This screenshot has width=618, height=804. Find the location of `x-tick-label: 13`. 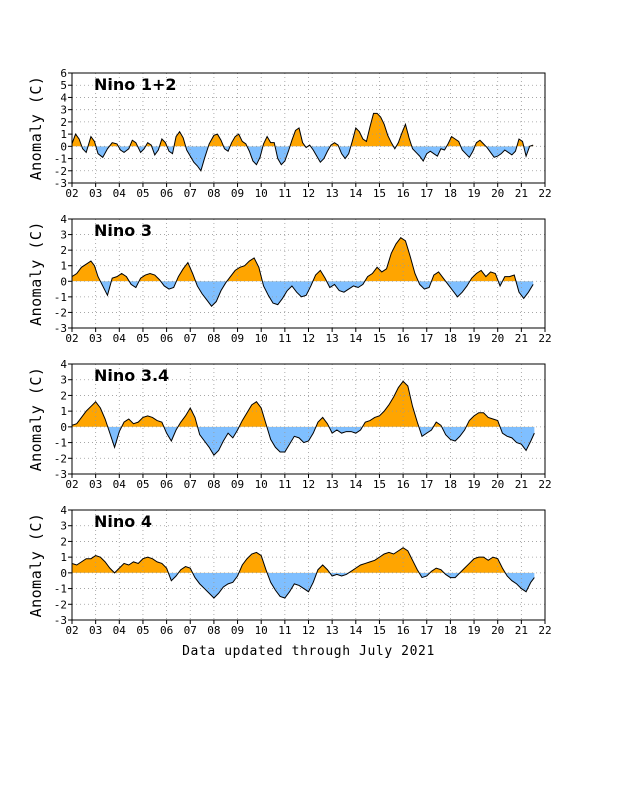

x-tick-label: 13 is located at coordinates (332, 193).